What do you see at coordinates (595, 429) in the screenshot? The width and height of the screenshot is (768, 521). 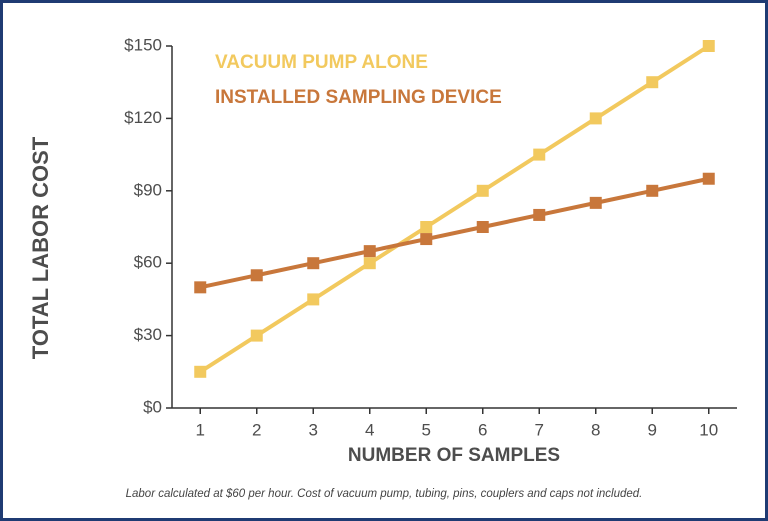 I see `x-tick-label: 8` at bounding box center [595, 429].